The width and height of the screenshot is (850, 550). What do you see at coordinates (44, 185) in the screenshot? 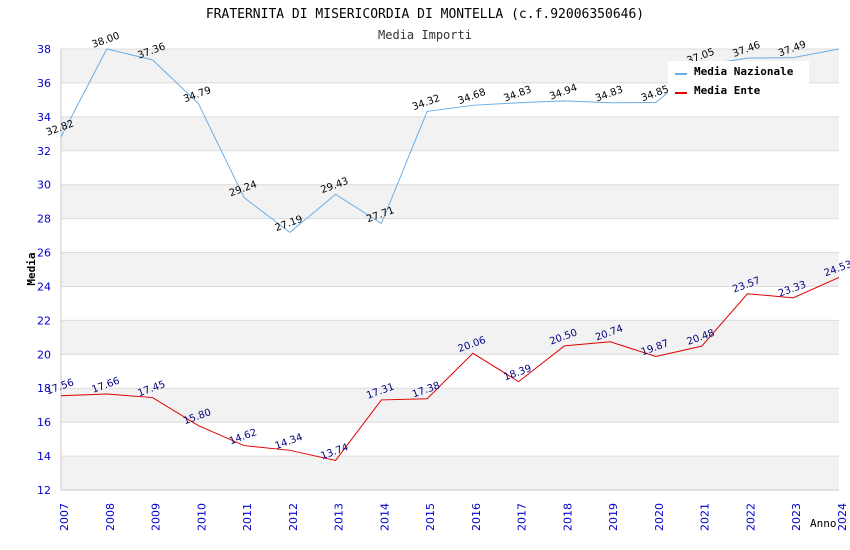
I see `y-tick-label: 30` at bounding box center [44, 185].